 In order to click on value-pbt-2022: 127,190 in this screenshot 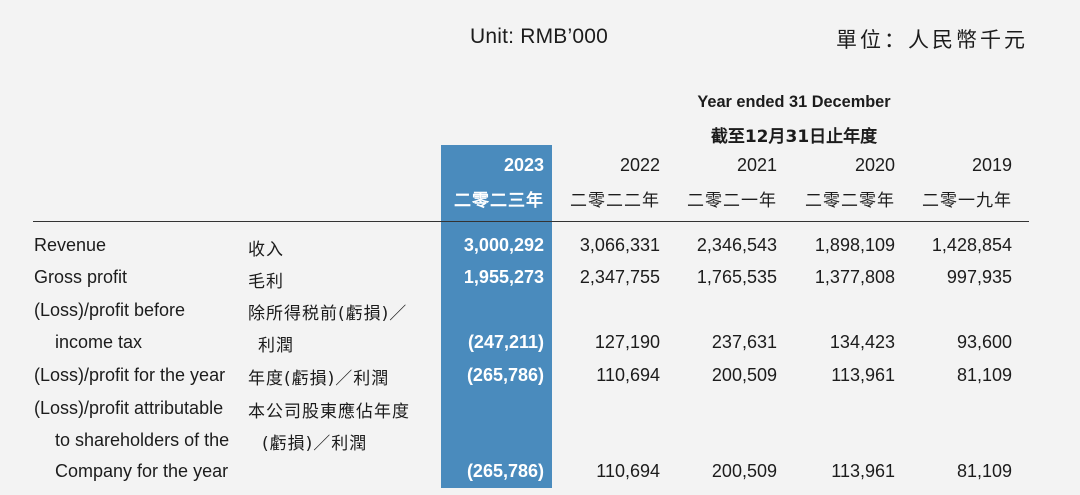, I will do `click(627, 342)`.